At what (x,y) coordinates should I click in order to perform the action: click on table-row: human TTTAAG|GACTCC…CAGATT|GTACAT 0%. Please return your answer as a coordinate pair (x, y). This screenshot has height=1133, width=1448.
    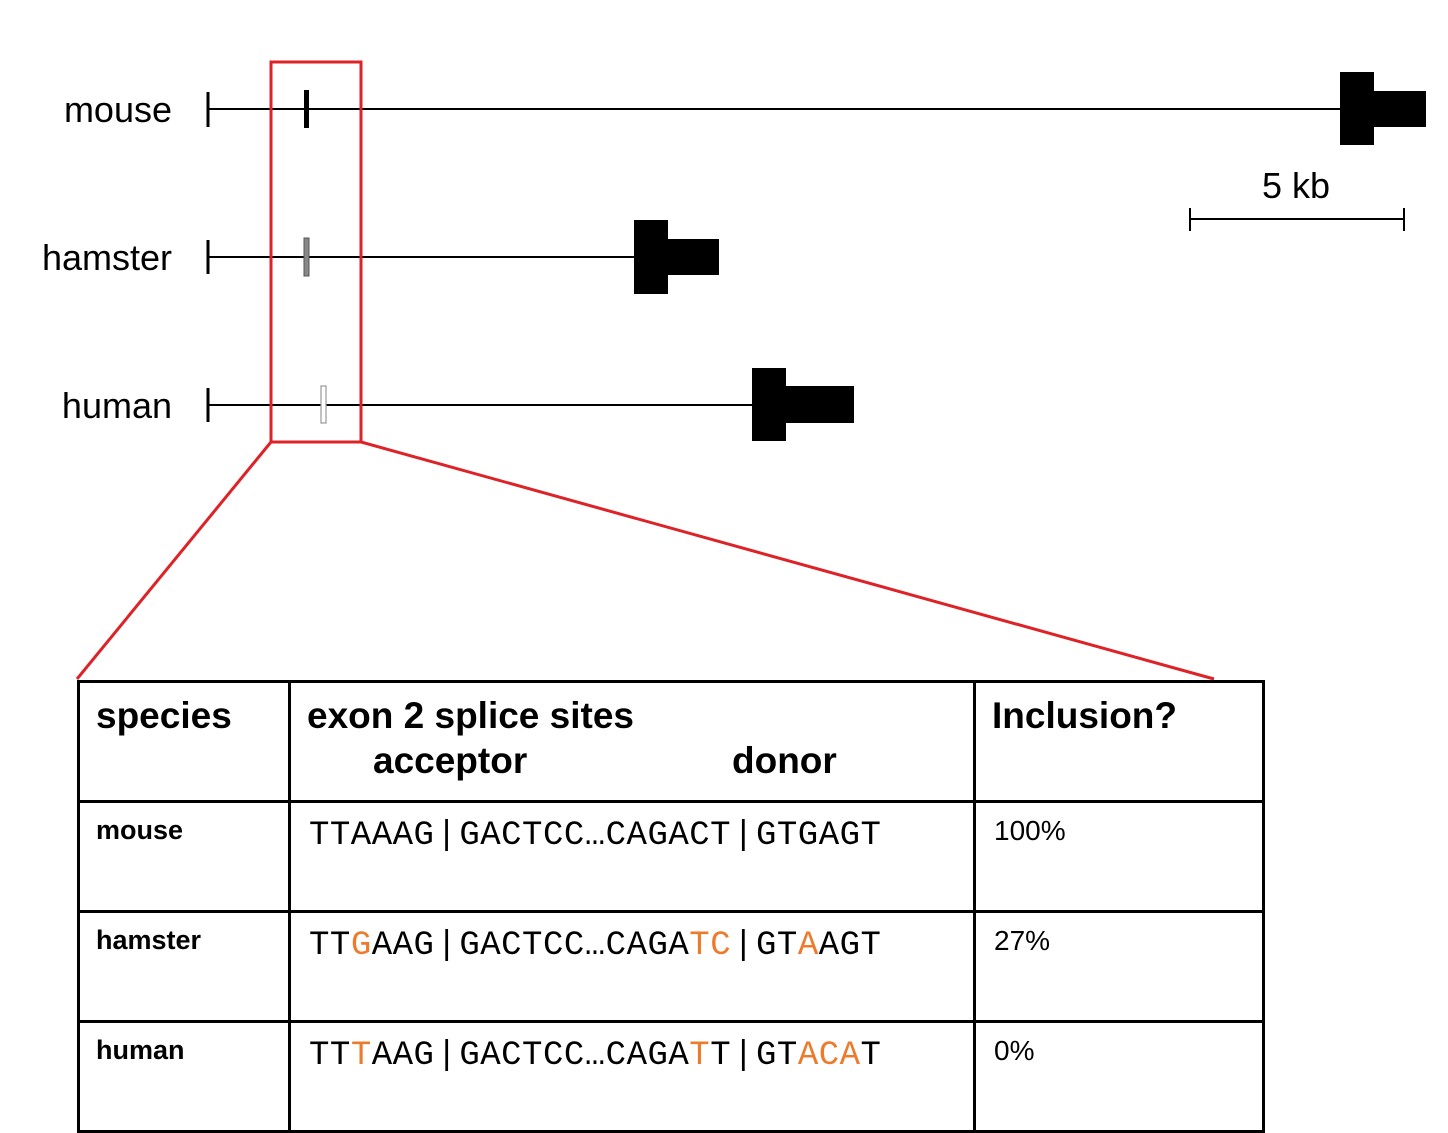
    Looking at the image, I should click on (671, 1076).